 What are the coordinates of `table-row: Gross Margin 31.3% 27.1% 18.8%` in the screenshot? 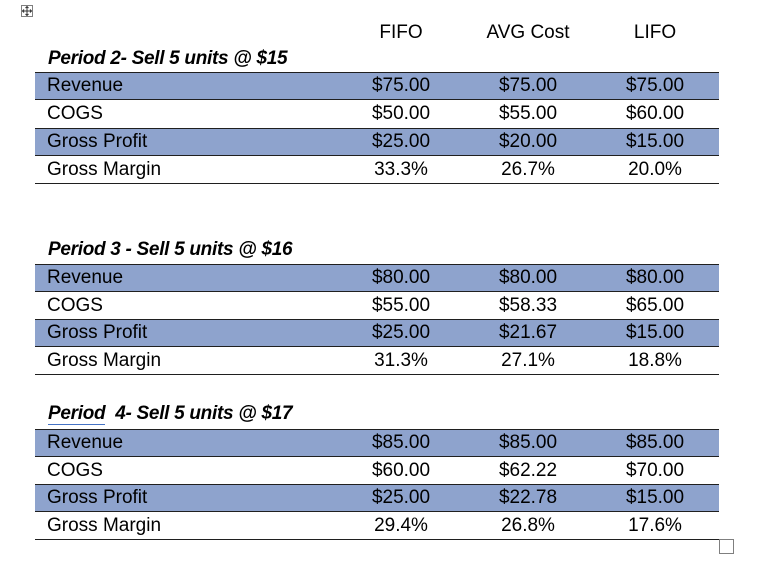 It's located at (377, 361).